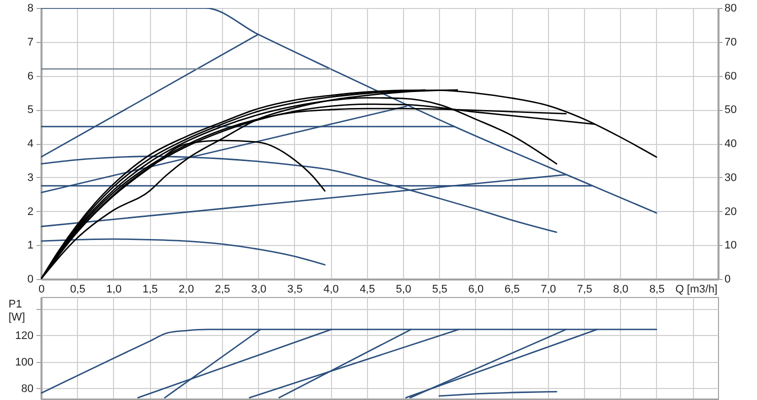 The width and height of the screenshot is (757, 400). I want to click on y2-tick-label: 30, so click(730, 178).